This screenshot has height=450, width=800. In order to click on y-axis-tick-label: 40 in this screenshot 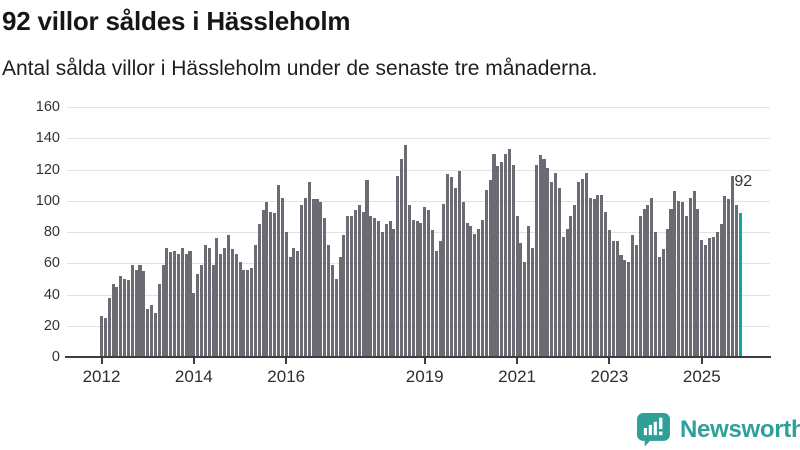, I will do `click(51, 294)`.